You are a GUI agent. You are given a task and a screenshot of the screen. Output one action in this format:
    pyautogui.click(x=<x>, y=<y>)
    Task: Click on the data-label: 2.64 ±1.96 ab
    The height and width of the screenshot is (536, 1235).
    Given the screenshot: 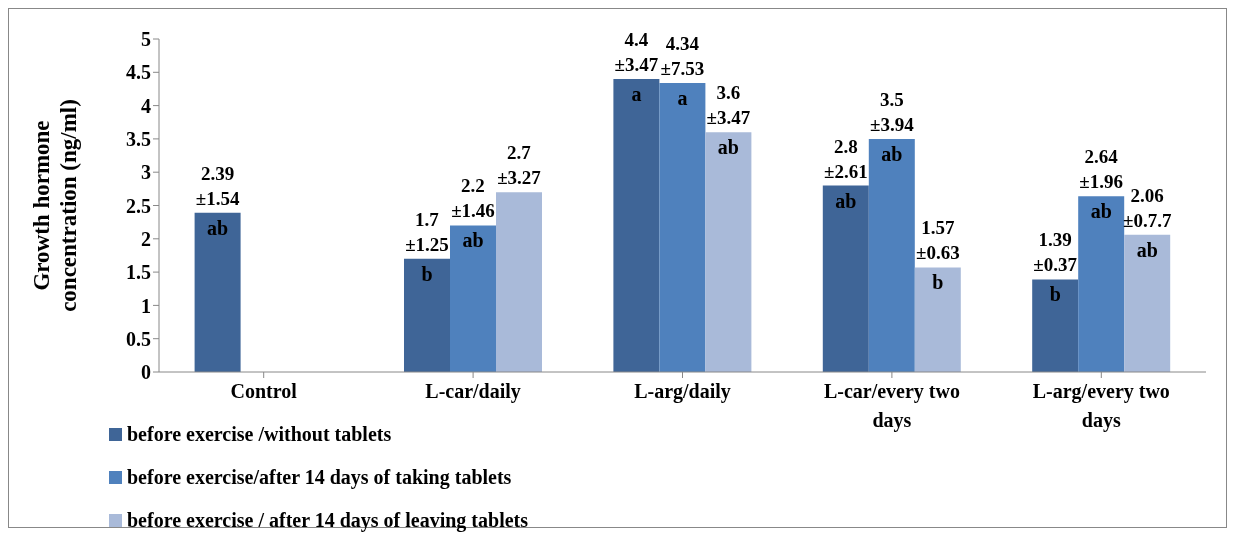 What is the action you would take?
    pyautogui.click(x=1101, y=184)
    